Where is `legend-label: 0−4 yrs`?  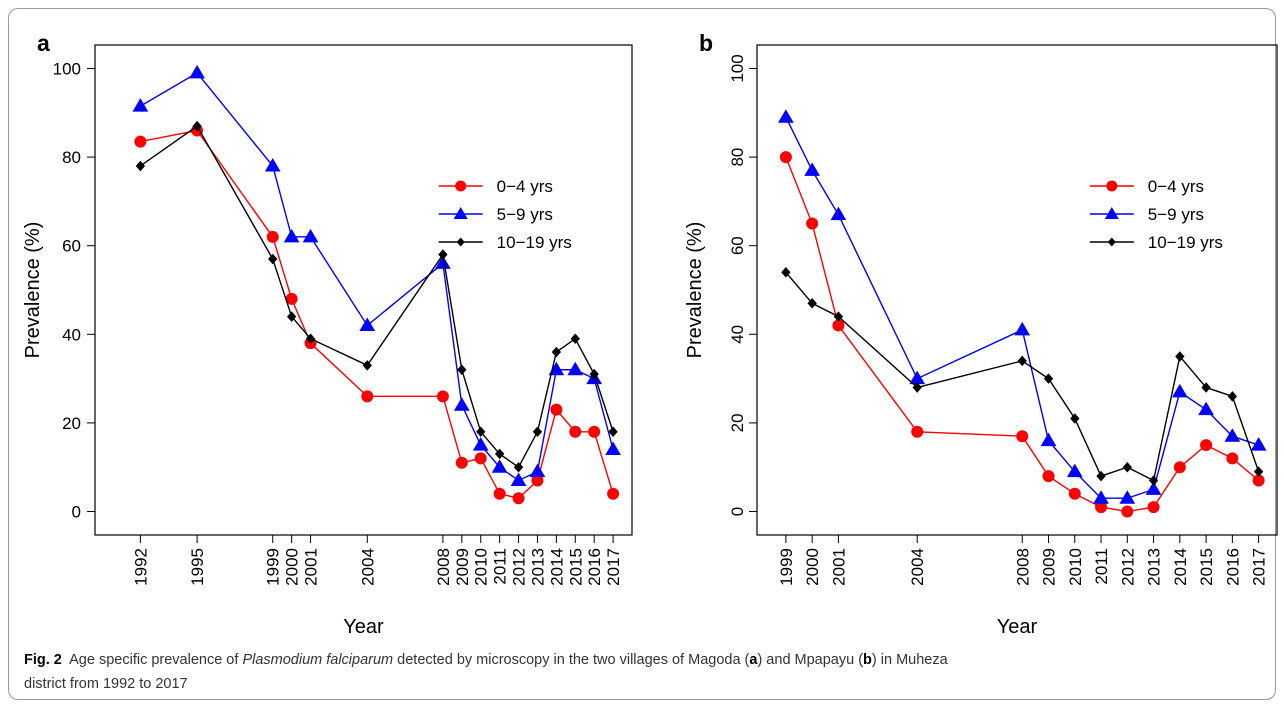 legend-label: 0−4 yrs is located at coordinates (525, 186).